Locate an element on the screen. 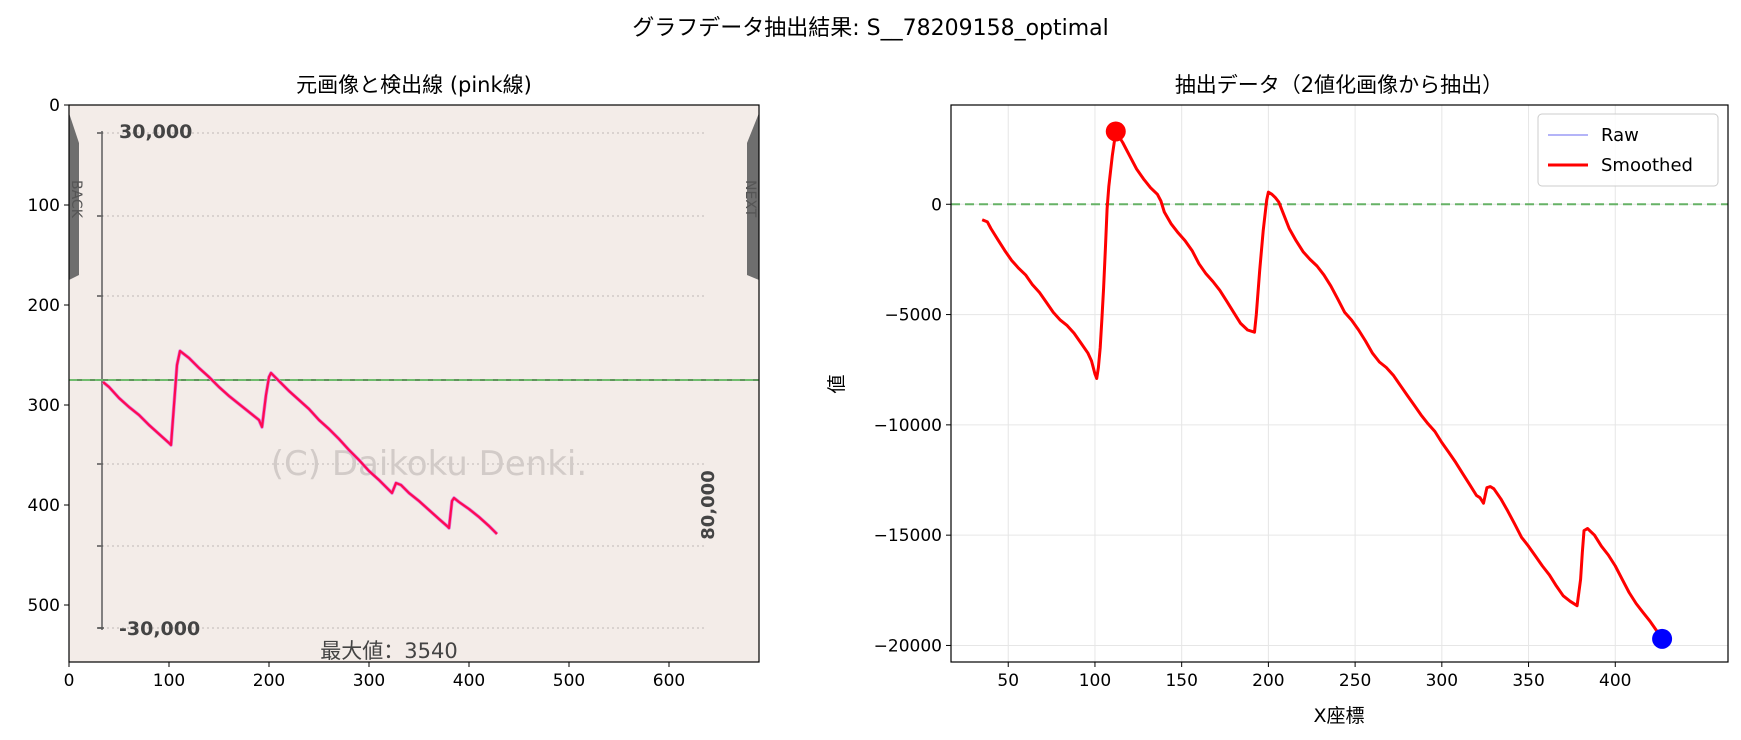 The width and height of the screenshot is (1741, 740). x-tick-label: 250 is located at coordinates (1355, 681).